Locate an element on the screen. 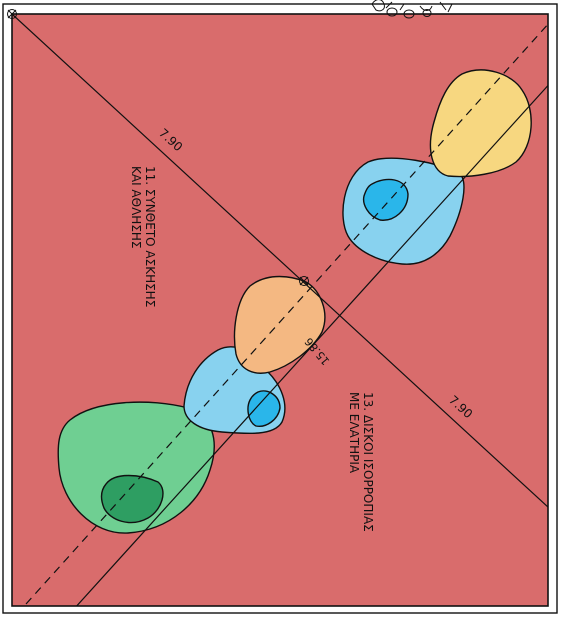 The image size is (562, 620). svg-text: ΚΑΙ ΑΘΛΗΣΗΣ is located at coordinates (136, 207).